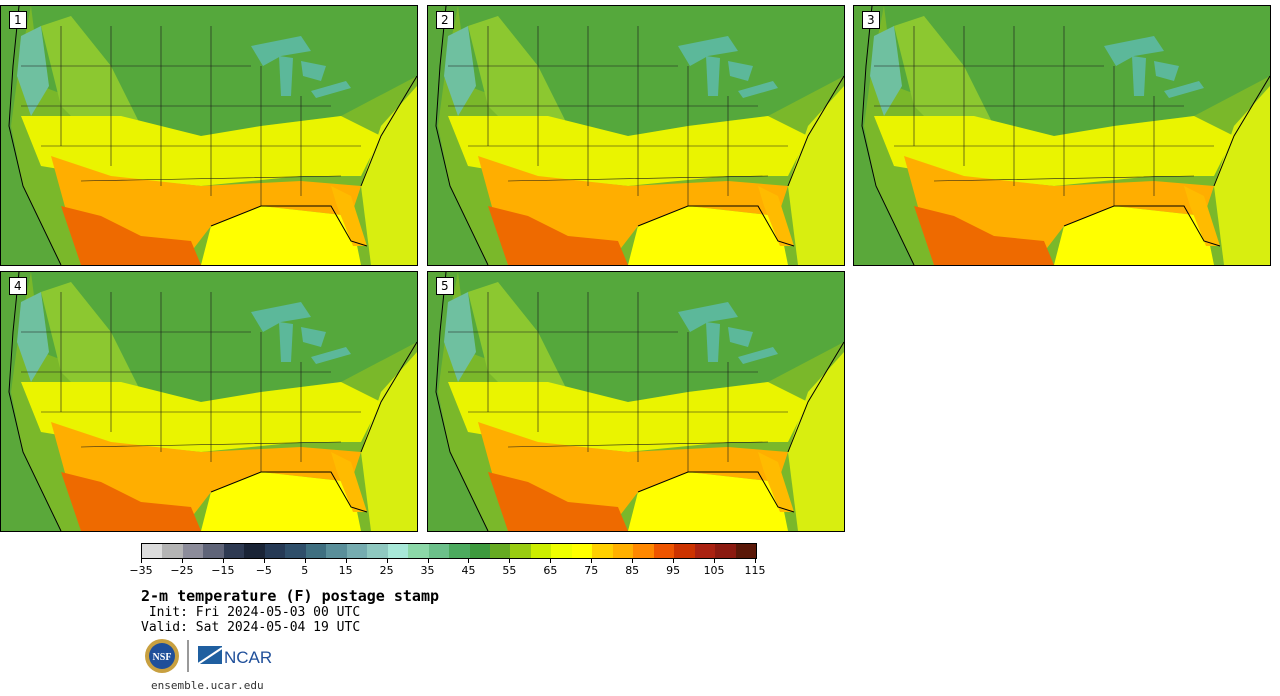 The height and width of the screenshot is (696, 1280). I want to click on nsf-logo-text: NSF, so click(162, 657).